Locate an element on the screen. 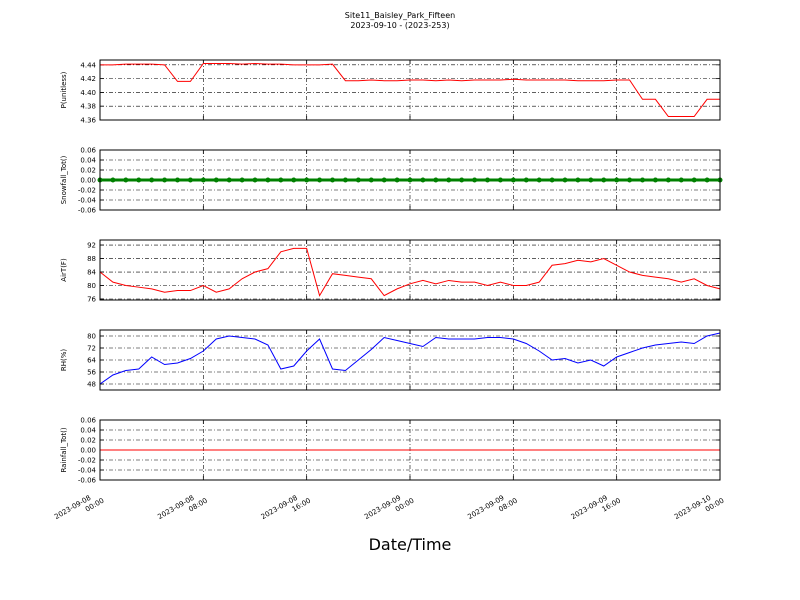 Image resolution: width=800 pixels, height=600 pixels. y-tick-label: 92 is located at coordinates (91, 246).